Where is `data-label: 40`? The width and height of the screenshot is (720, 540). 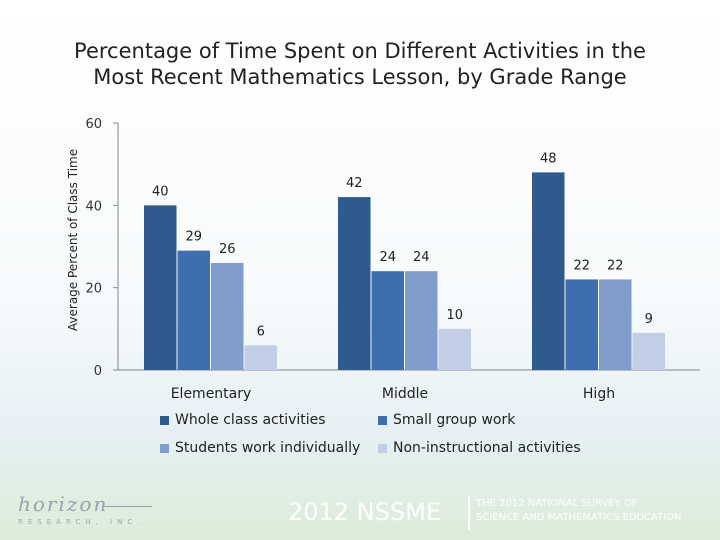
data-label: 40 is located at coordinates (160, 191).